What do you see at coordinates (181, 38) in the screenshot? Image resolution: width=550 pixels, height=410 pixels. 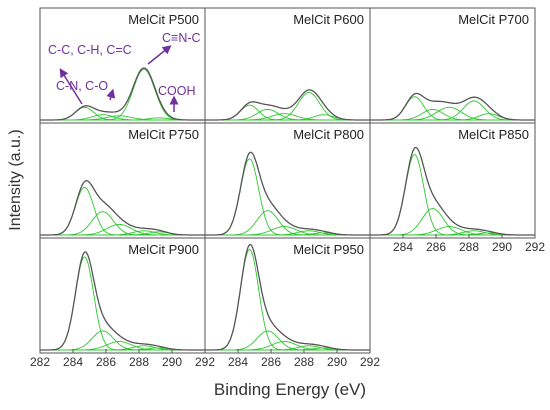 I see `annotation-label: C≡N-C` at bounding box center [181, 38].